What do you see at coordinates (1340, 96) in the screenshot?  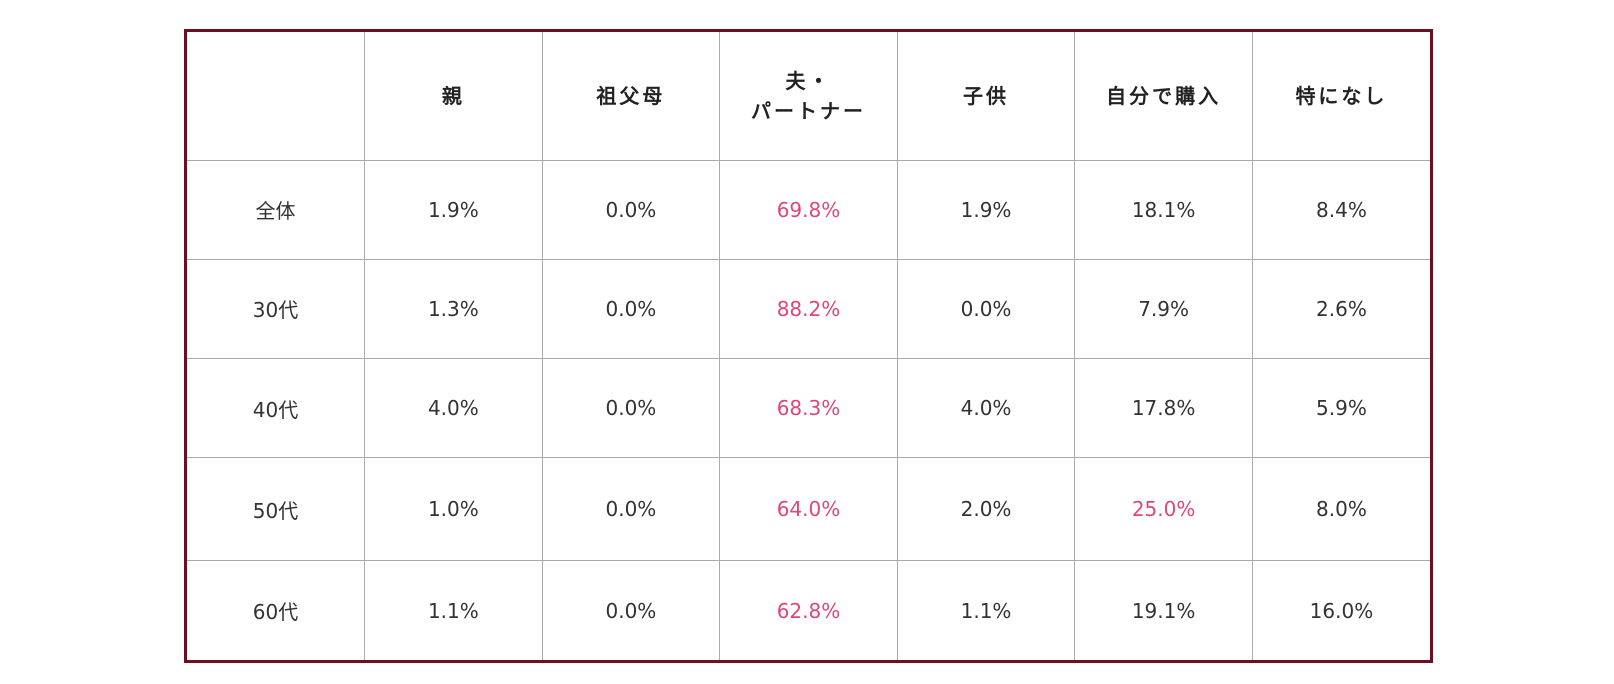 I see `column-header-none: 特になし` at bounding box center [1340, 96].